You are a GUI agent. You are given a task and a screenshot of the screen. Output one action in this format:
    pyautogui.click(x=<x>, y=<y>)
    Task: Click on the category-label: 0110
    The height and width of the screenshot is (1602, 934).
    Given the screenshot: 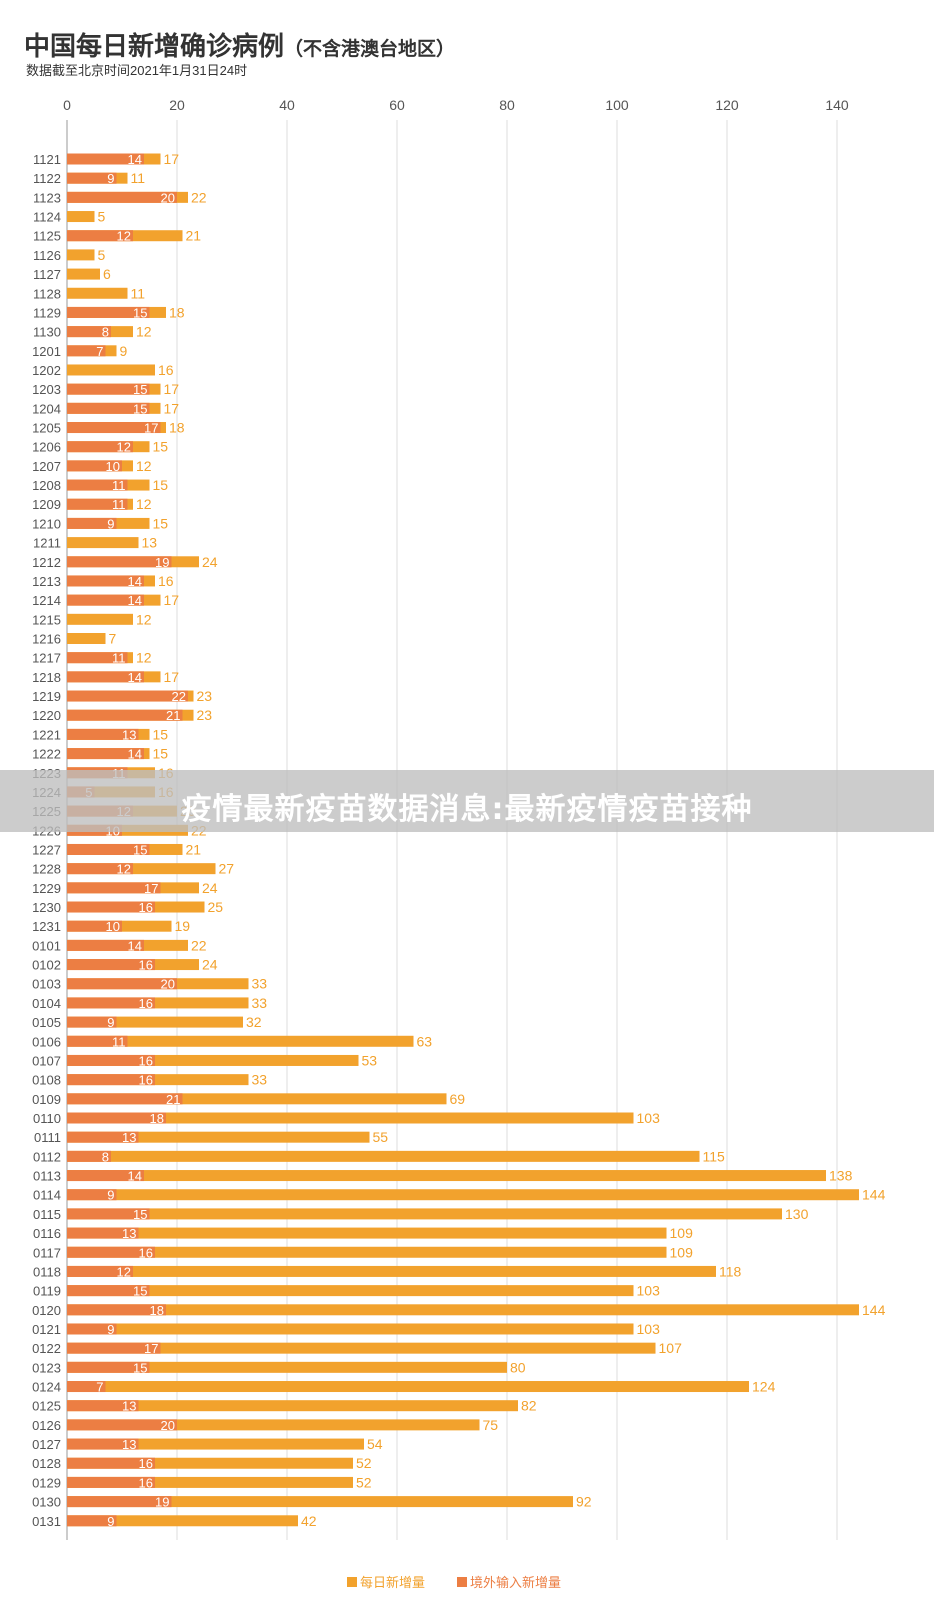 What is the action you would take?
    pyautogui.click(x=47, y=1118)
    